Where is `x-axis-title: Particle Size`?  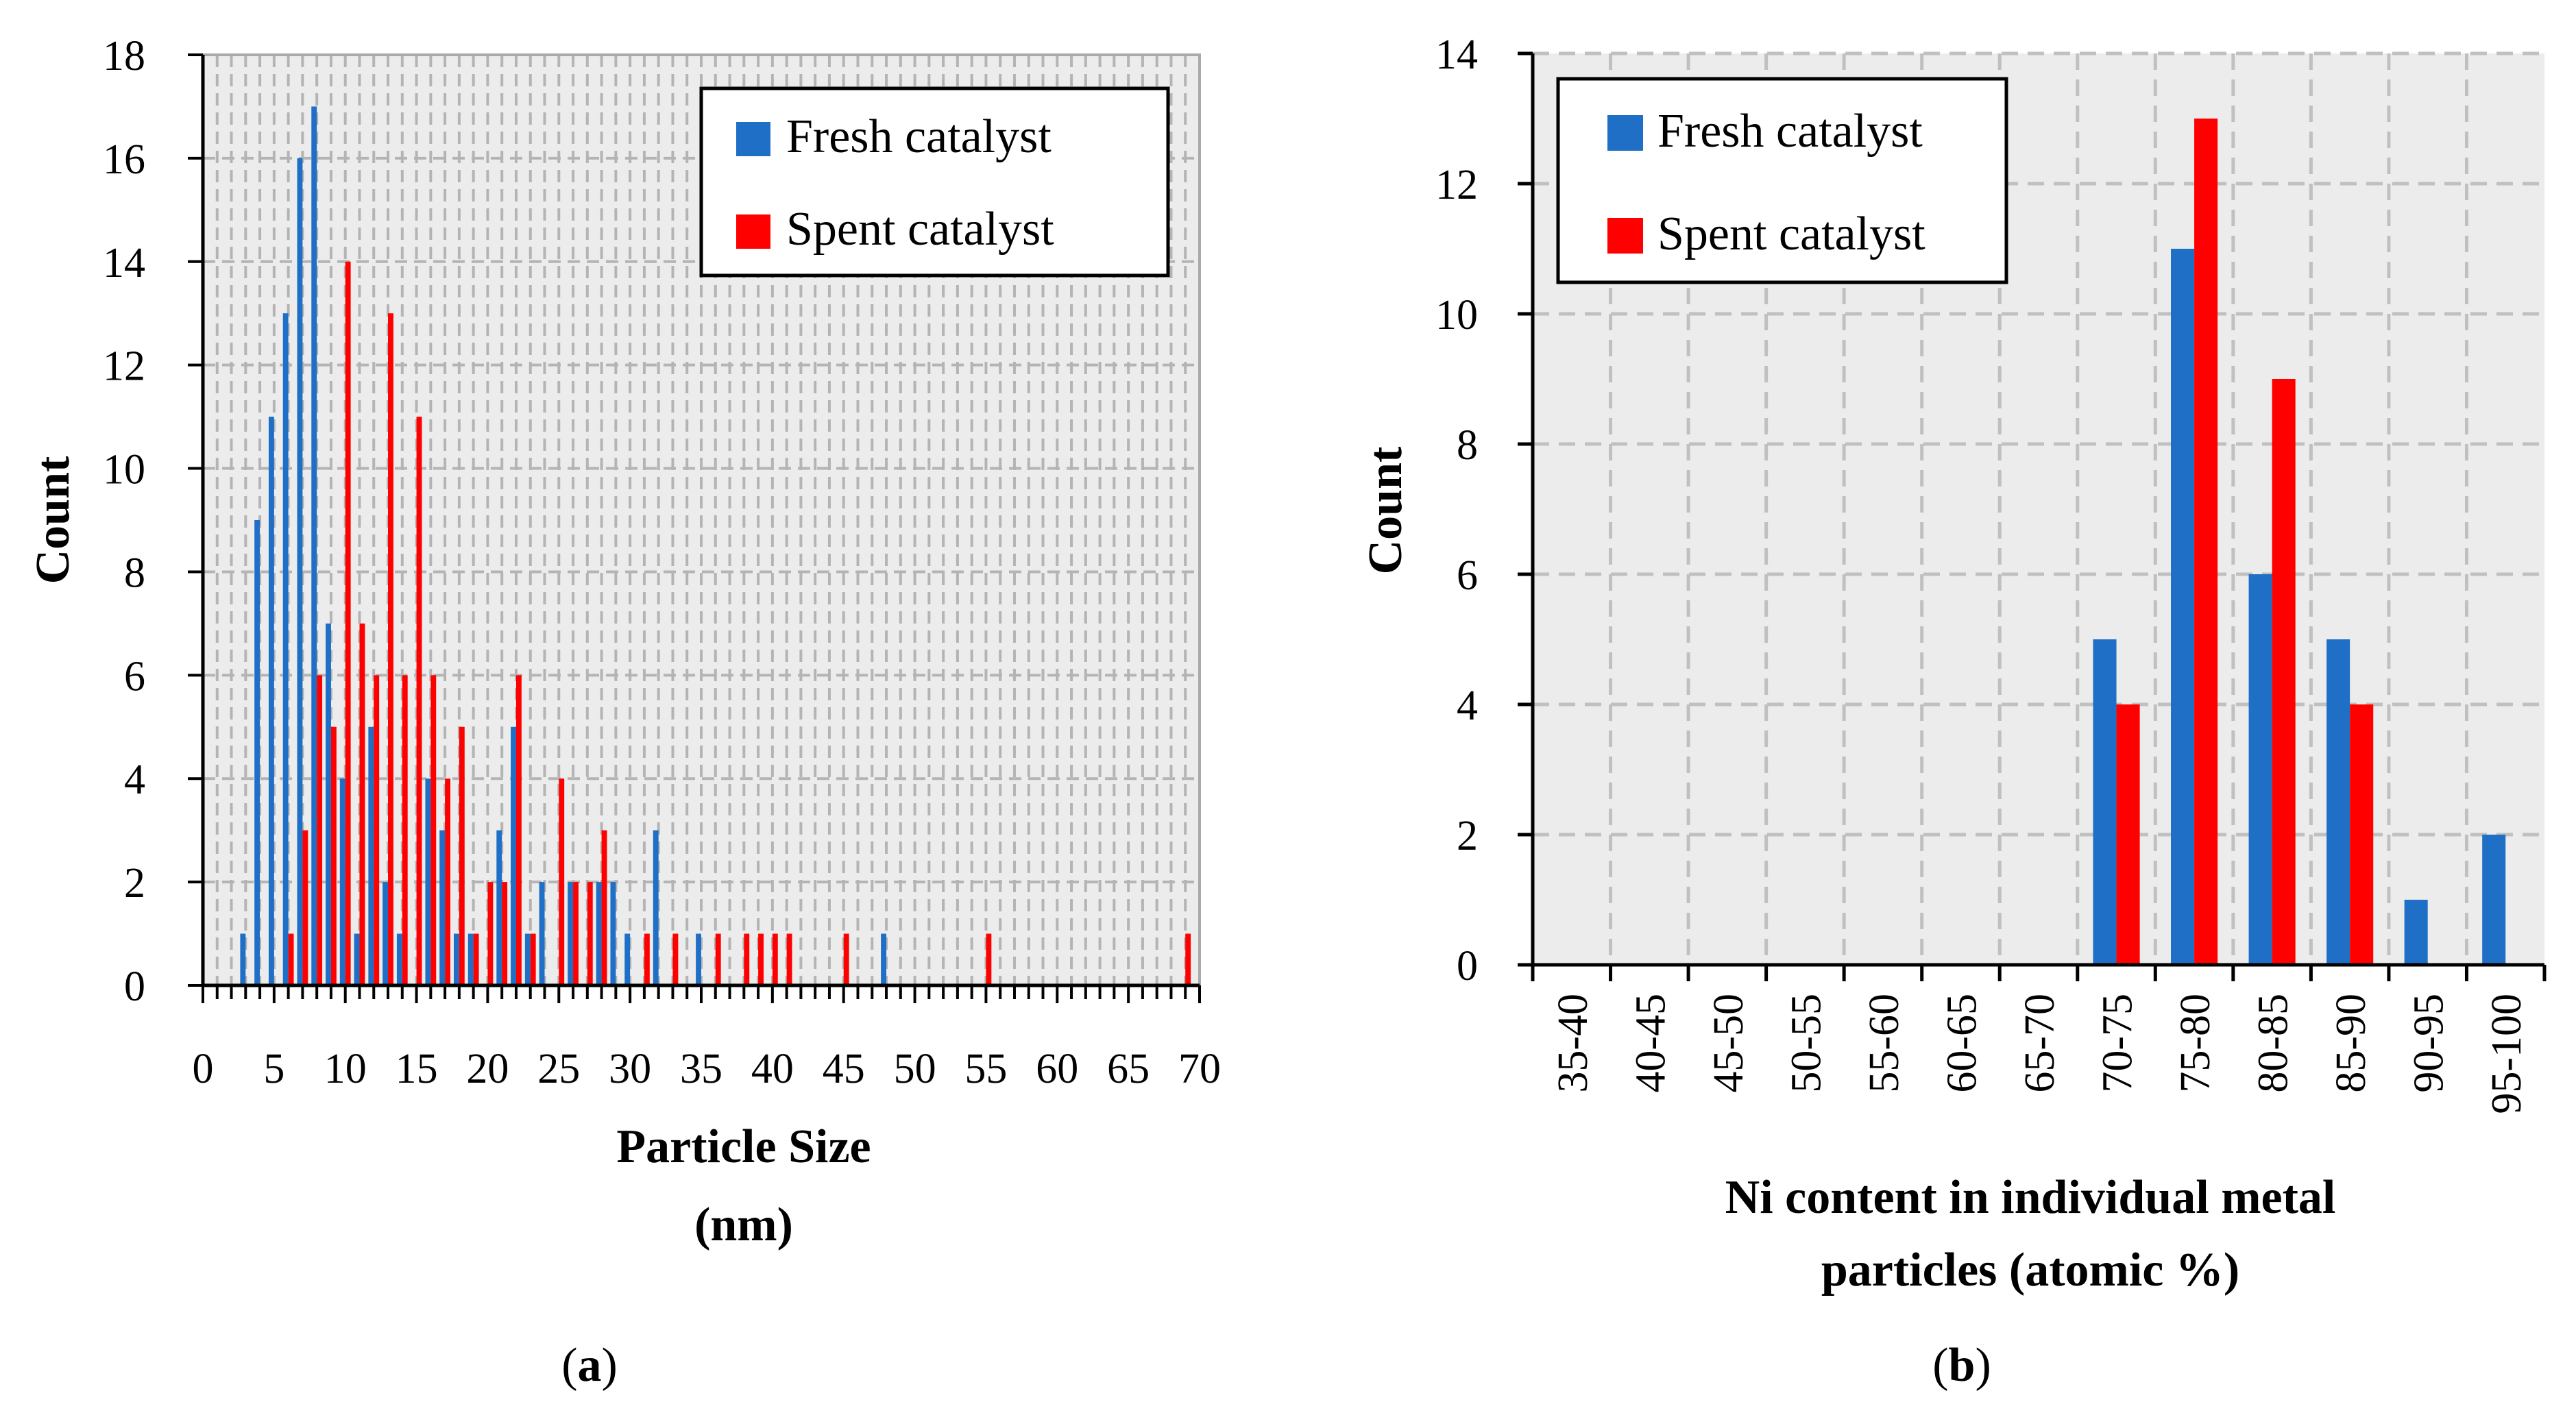 x-axis-title: Particle Size is located at coordinates (743, 1146).